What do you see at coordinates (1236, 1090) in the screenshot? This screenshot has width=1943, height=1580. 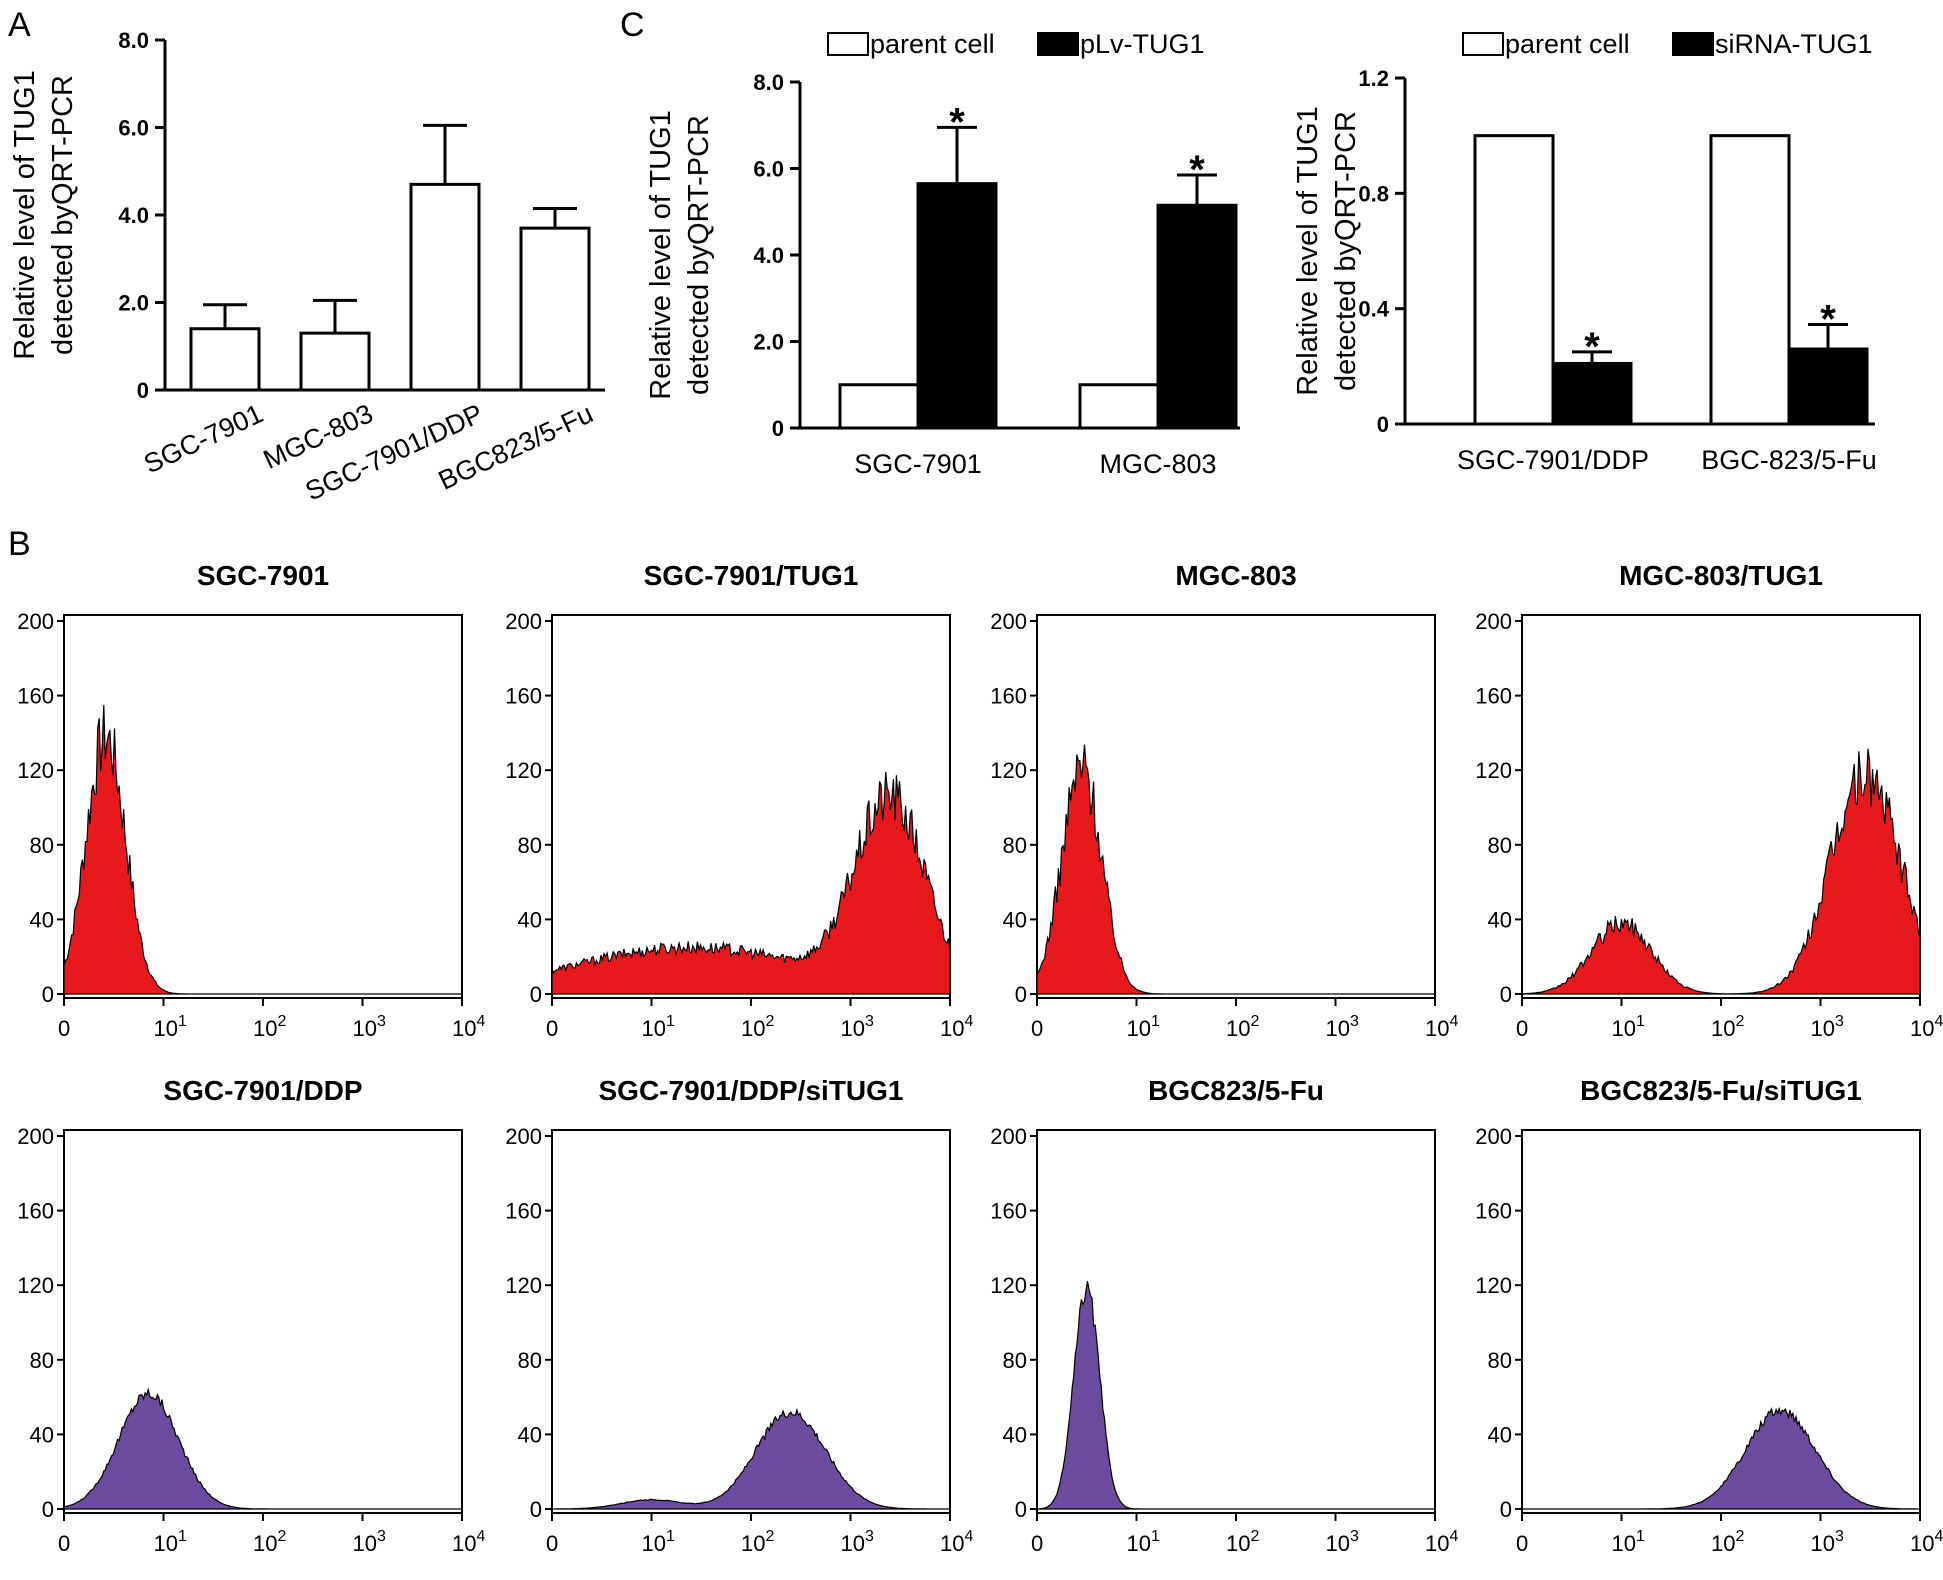 I see `histogram-title: BGC823/5-Fu` at bounding box center [1236, 1090].